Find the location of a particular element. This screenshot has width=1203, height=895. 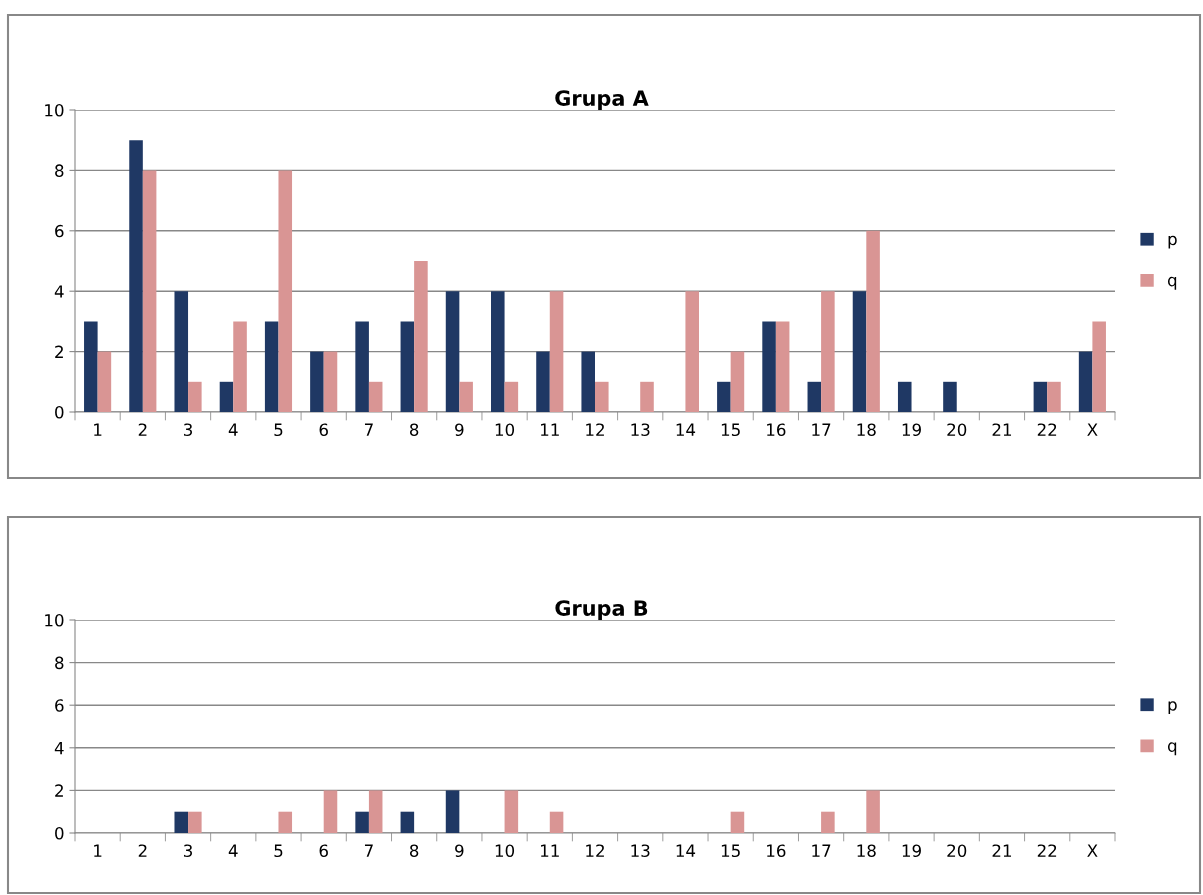

chart-title: Grupa A is located at coordinates (602, 100).